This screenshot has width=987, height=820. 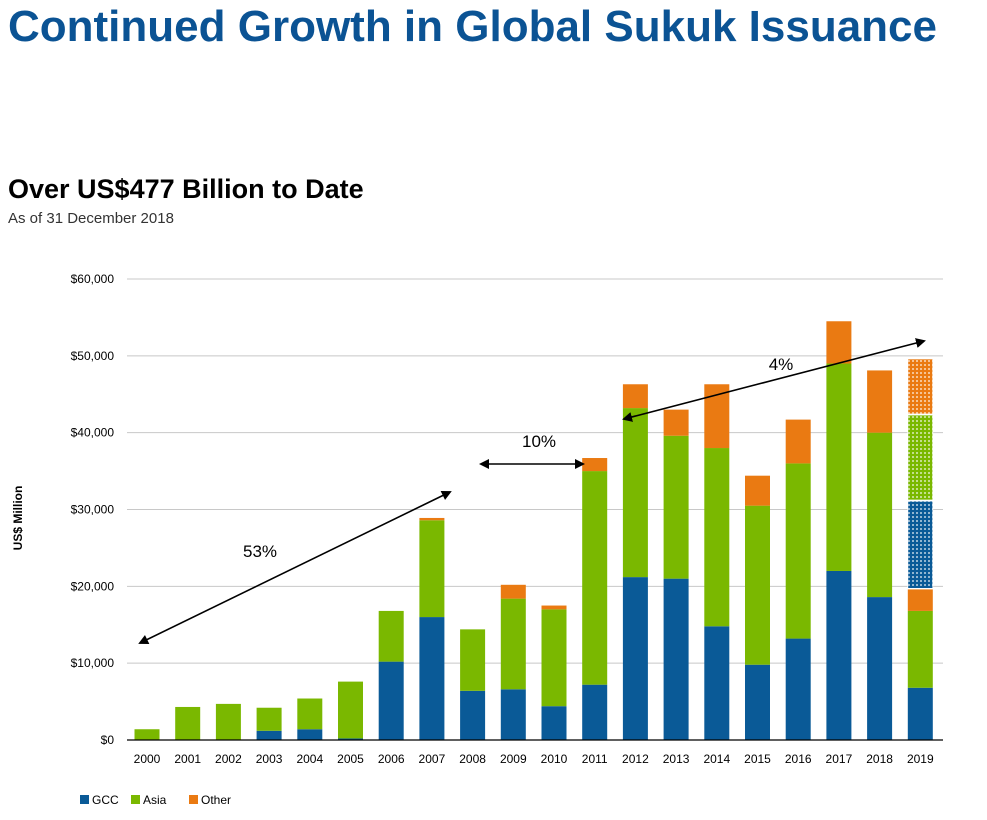 What do you see at coordinates (554, 723) in the screenshot?
I see `bar-gcc-2010` at bounding box center [554, 723].